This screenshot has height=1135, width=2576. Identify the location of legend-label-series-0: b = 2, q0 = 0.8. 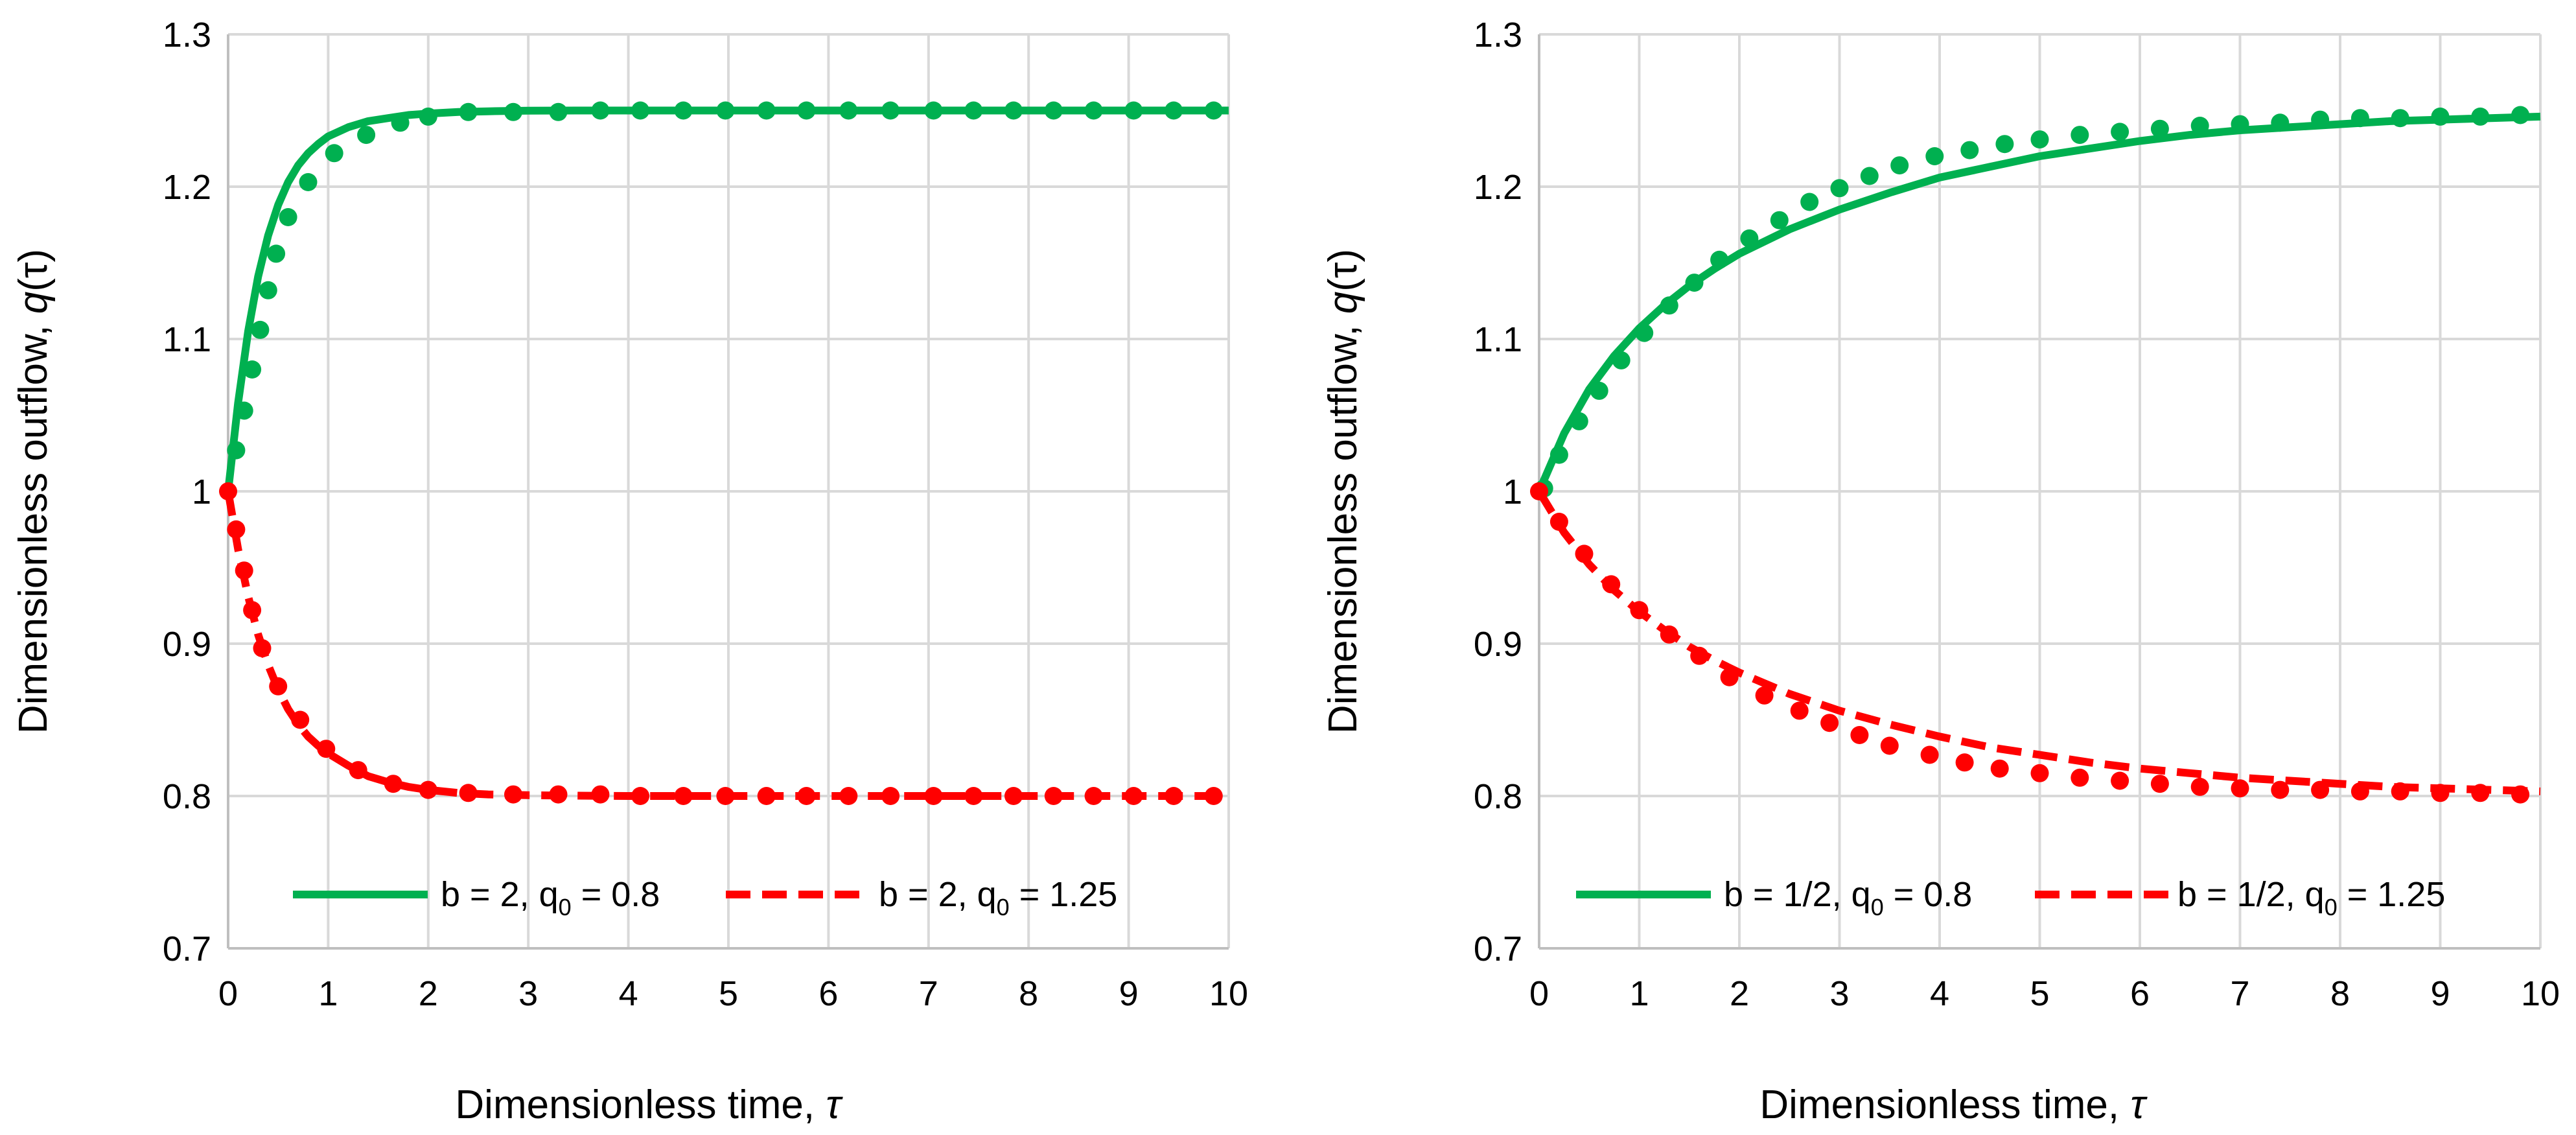
(551, 898).